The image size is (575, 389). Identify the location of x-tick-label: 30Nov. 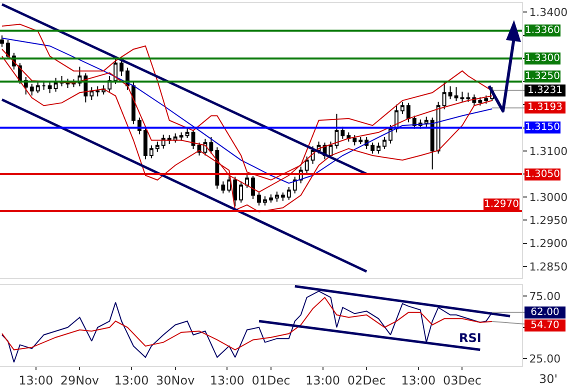
(175, 380).